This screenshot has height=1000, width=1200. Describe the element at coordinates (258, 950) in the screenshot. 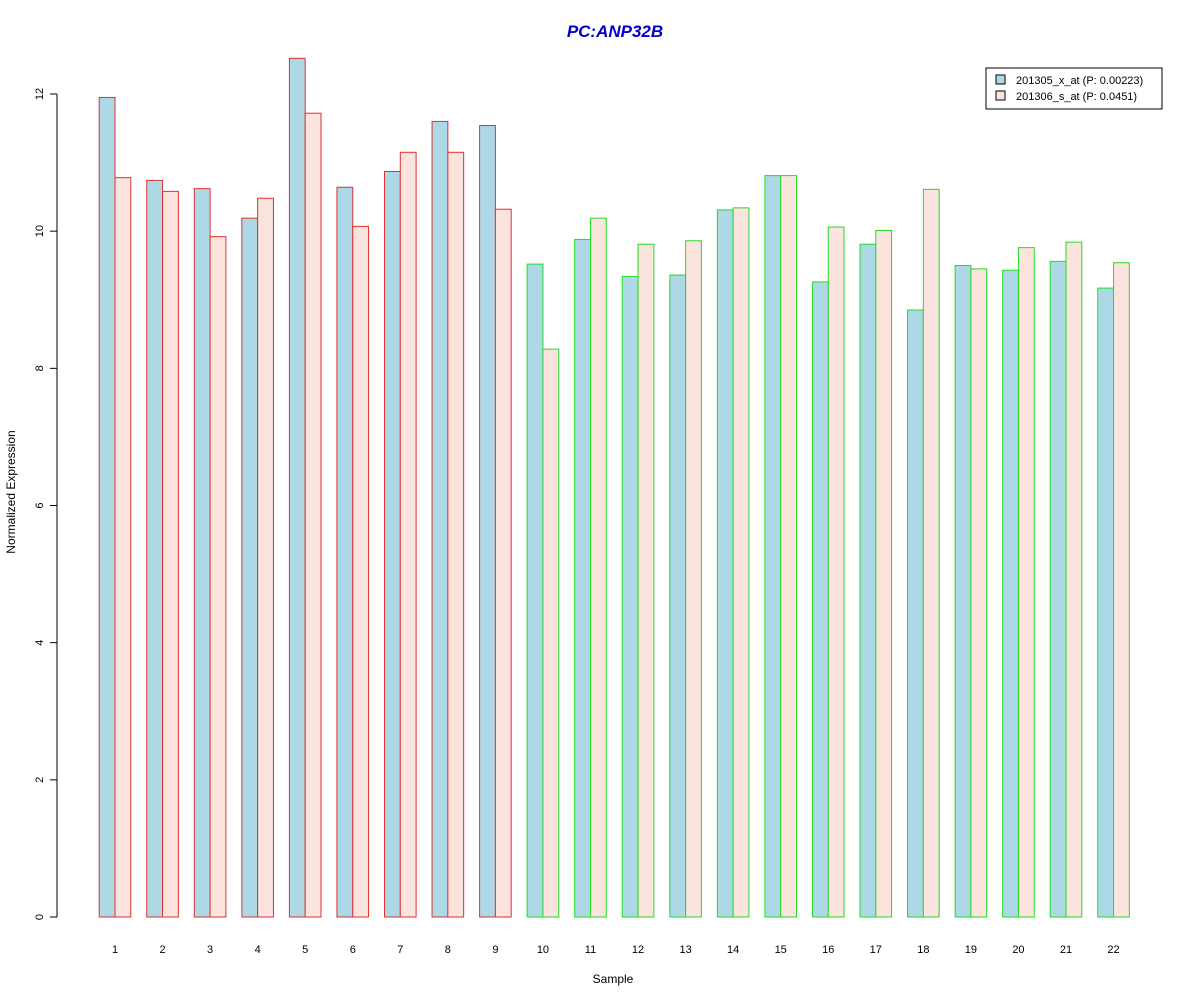

I see `x-tick-label: 4` at that location.